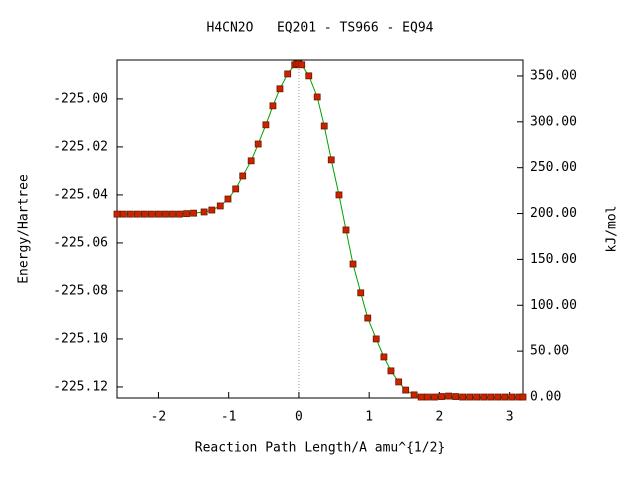 The width and height of the screenshot is (640, 480). I want to click on chart-title: H4CN2O EQ201 - TS966 - EQ94, so click(320, 28).